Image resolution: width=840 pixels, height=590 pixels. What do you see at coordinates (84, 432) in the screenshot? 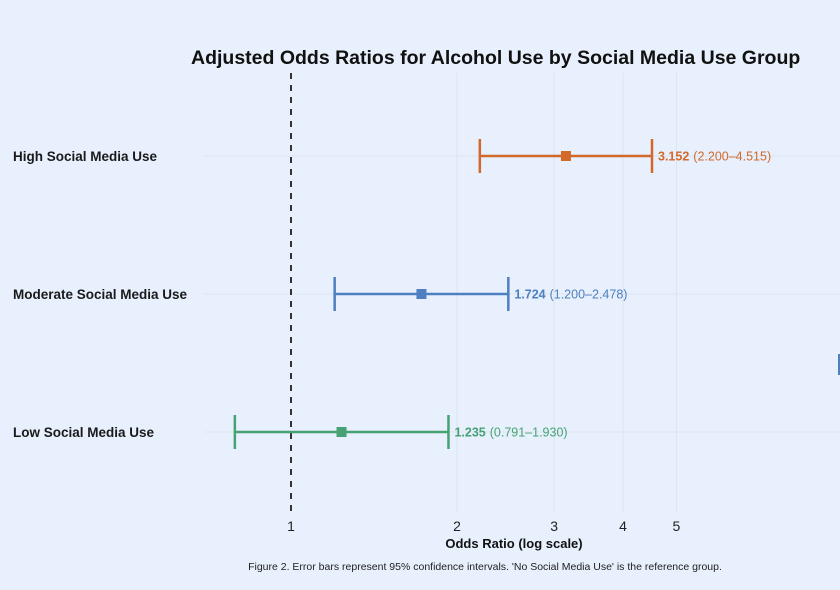
I see `y-category-label: Low Social Media Use` at bounding box center [84, 432].